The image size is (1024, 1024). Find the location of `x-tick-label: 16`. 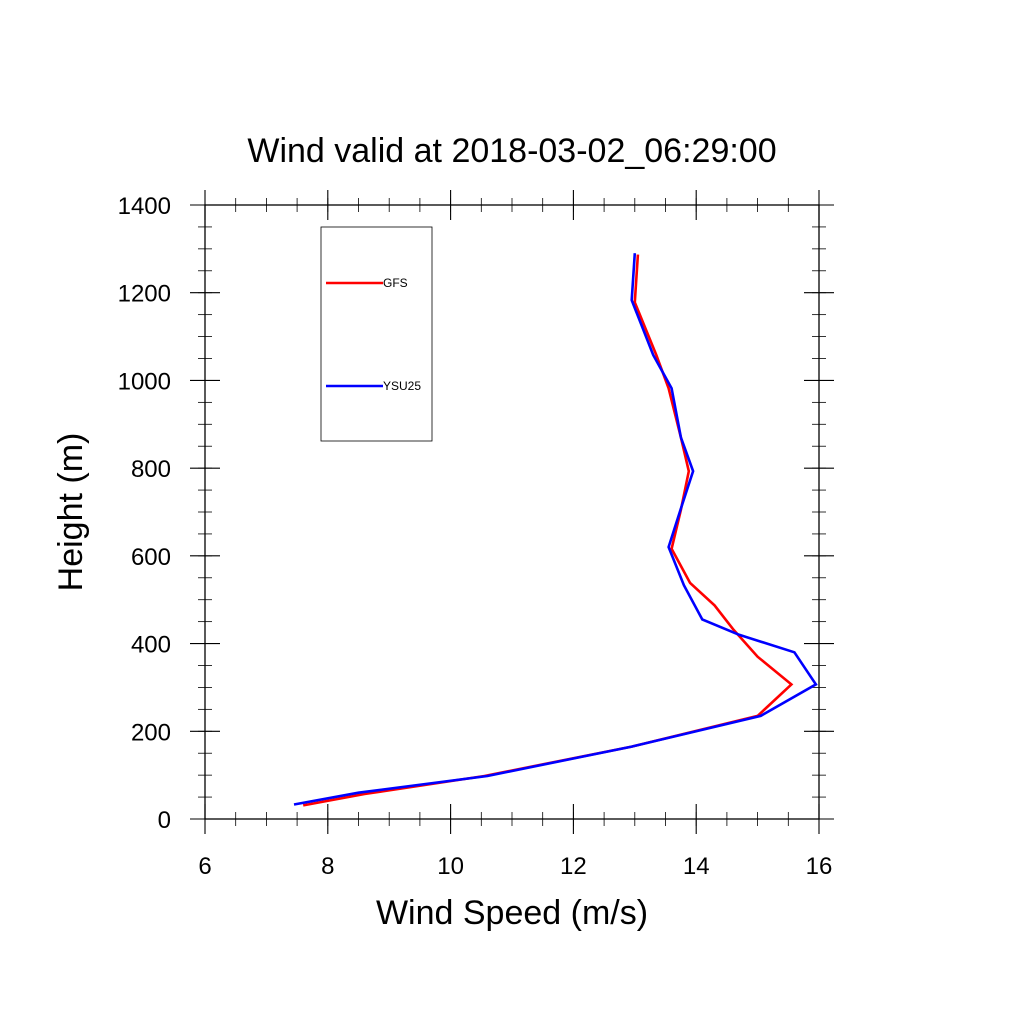

x-tick-label: 16 is located at coordinates (819, 866).